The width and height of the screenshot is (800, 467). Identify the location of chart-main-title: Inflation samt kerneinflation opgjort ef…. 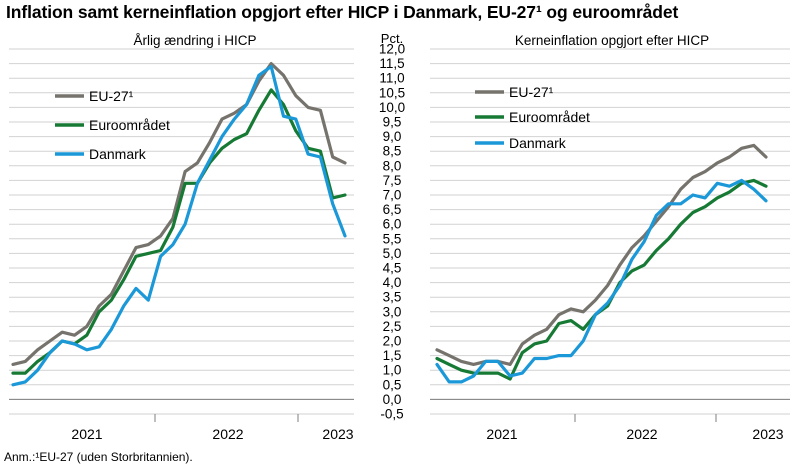
(342, 12).